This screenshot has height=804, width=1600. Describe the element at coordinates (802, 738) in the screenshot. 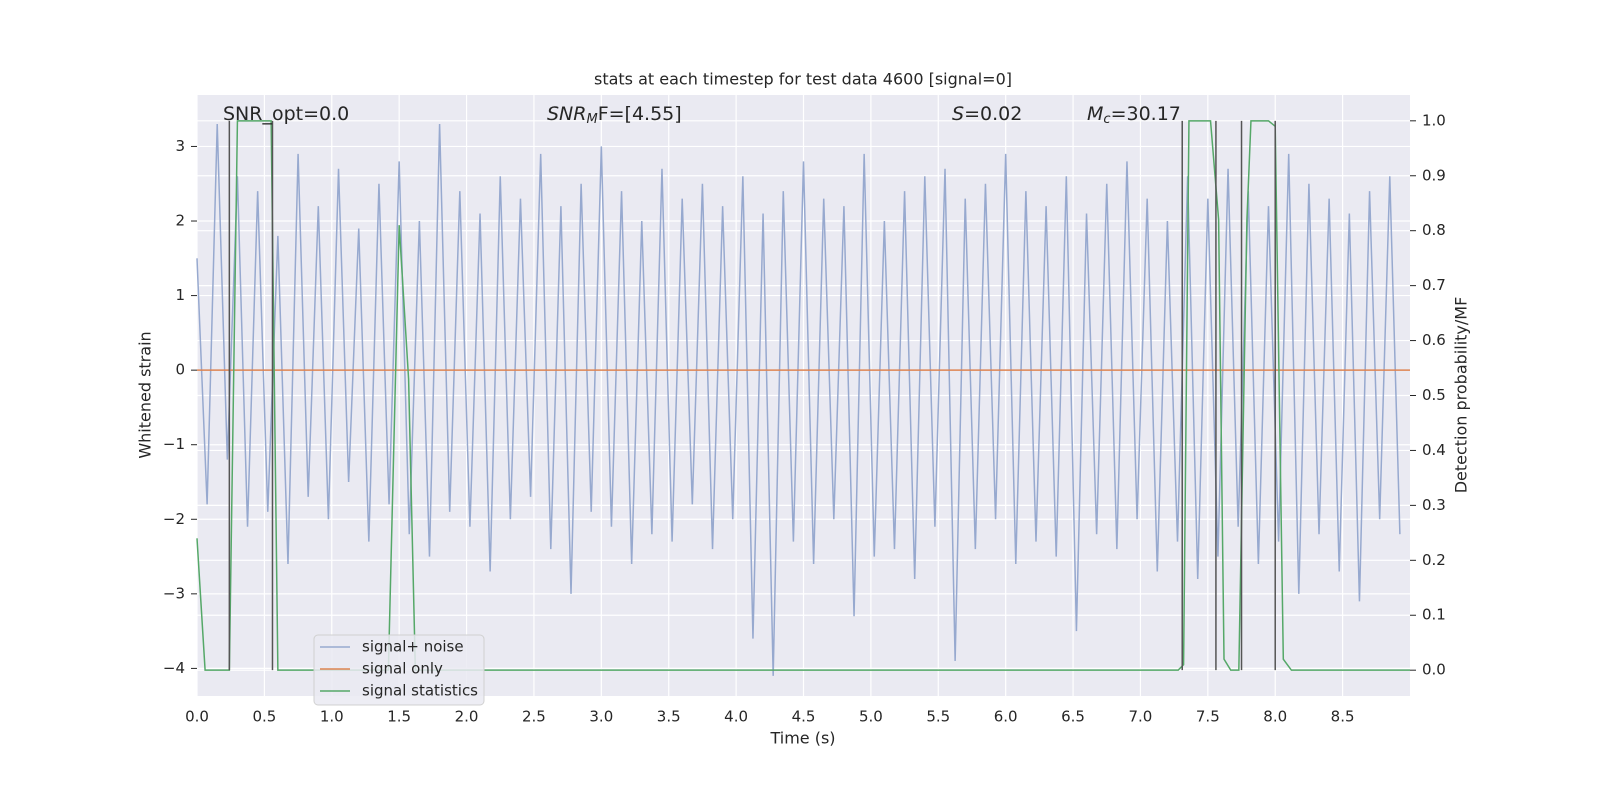

I see `x-axis-label: Time (s)` at that location.